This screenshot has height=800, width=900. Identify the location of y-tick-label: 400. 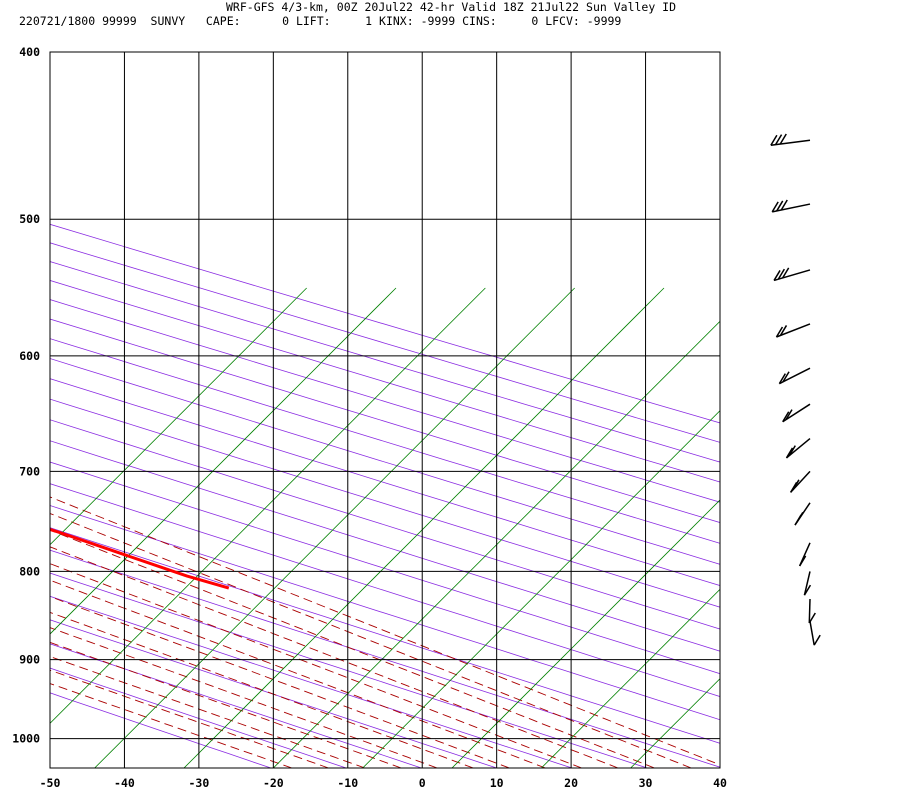
(29, 52).